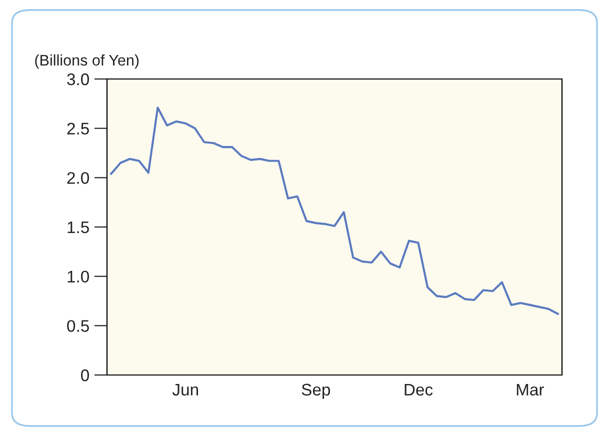  I want to click on x-tick-label: Mar, so click(530, 390).